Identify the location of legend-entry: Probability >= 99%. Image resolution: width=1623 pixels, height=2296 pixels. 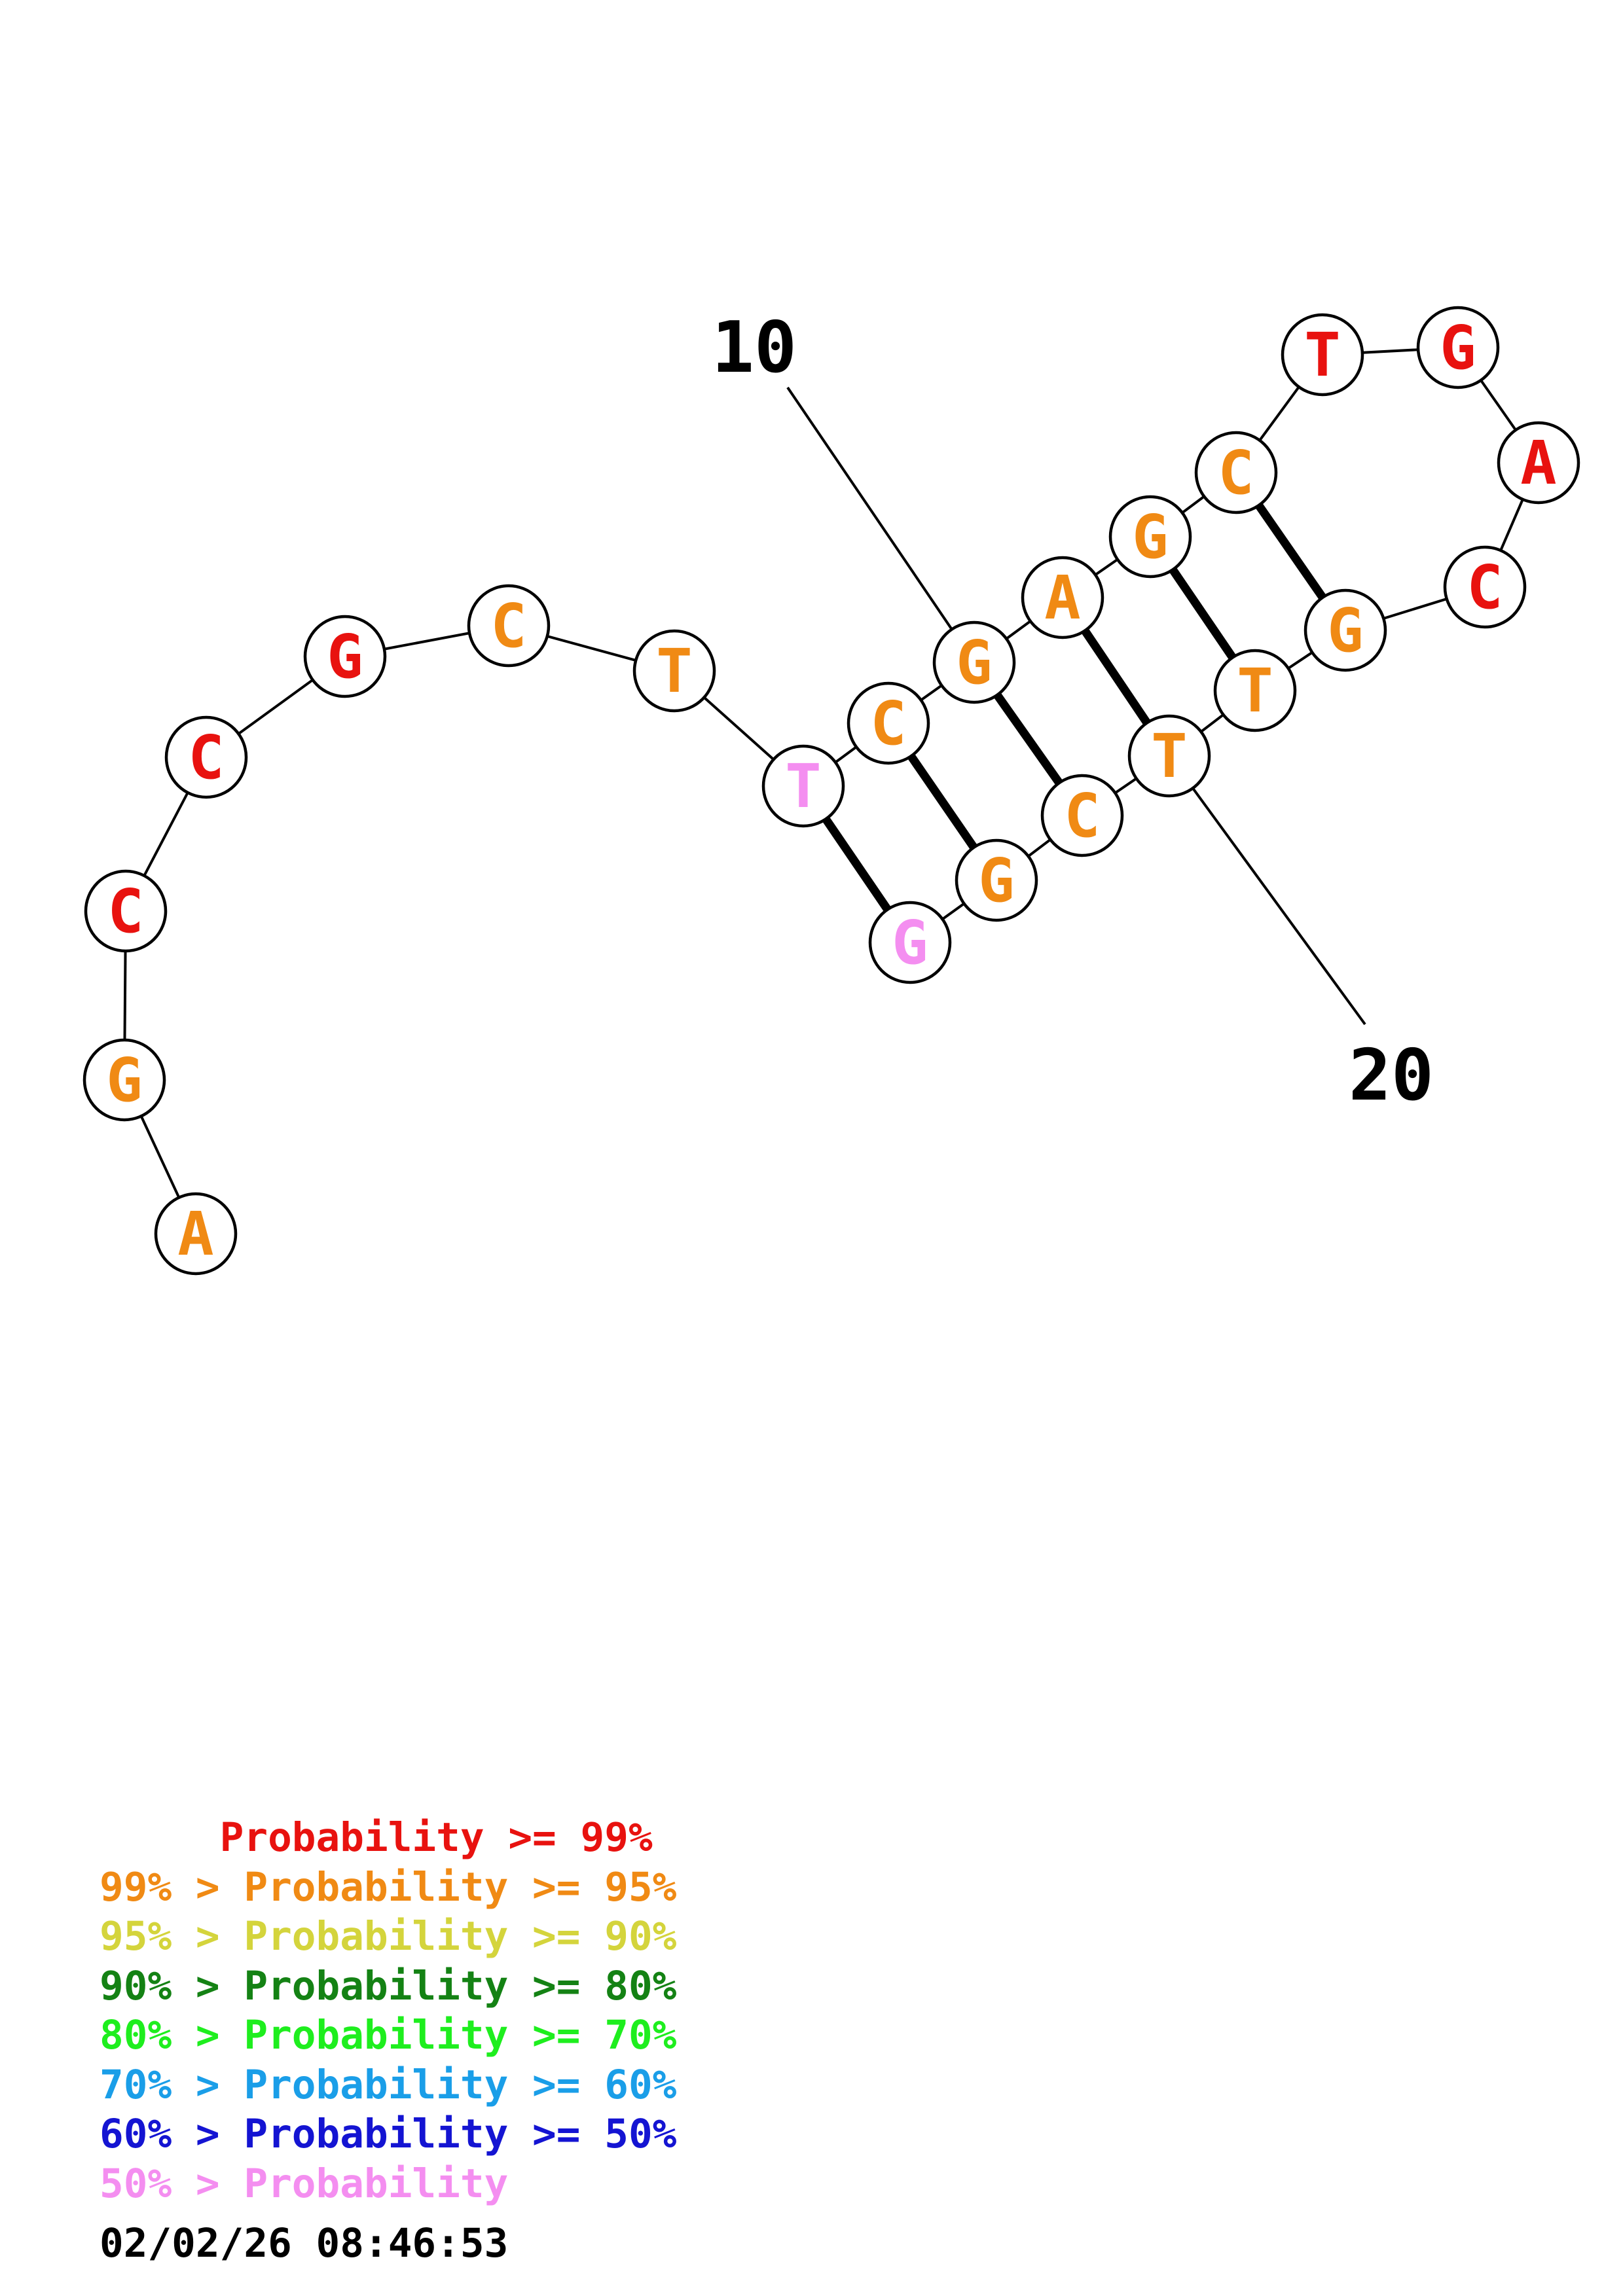
(376, 1837).